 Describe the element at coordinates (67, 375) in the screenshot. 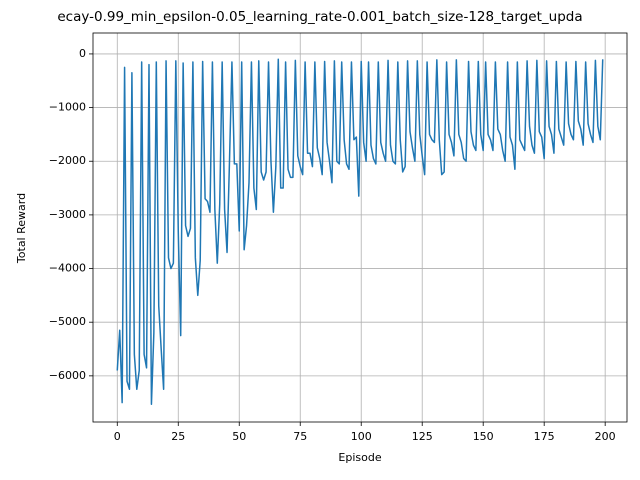

I see `y-tick-label: −6000` at that location.